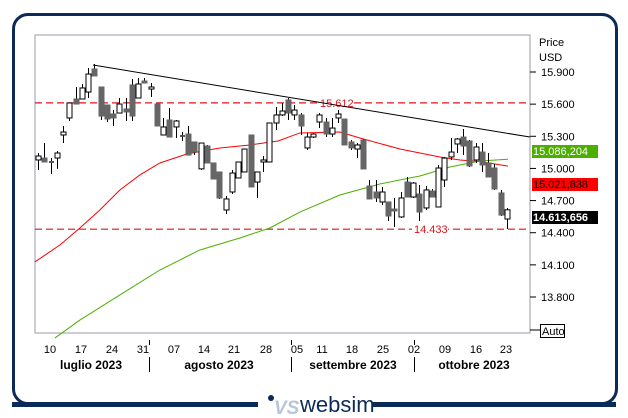 This screenshot has height=418, width=628. I want to click on date-label: 11, so click(321, 350).